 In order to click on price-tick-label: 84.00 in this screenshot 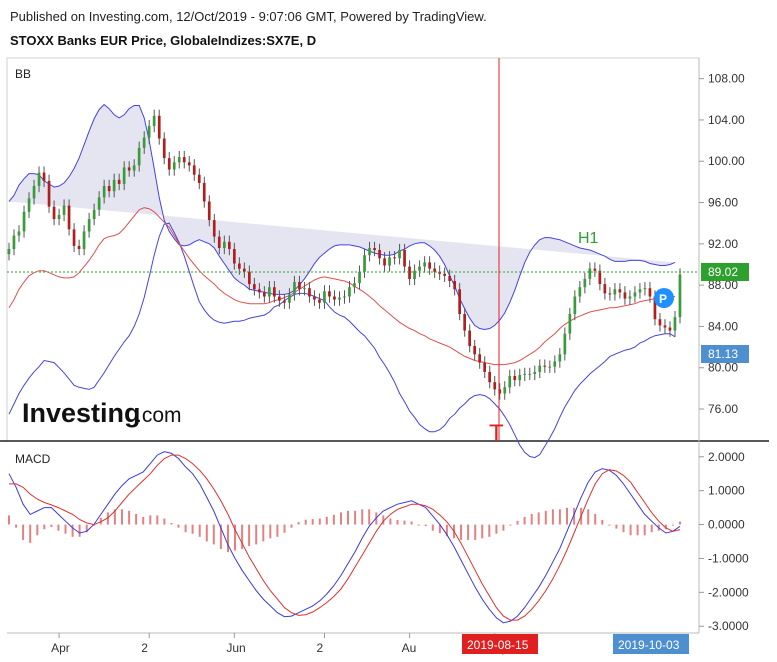, I will do `click(723, 326)`.